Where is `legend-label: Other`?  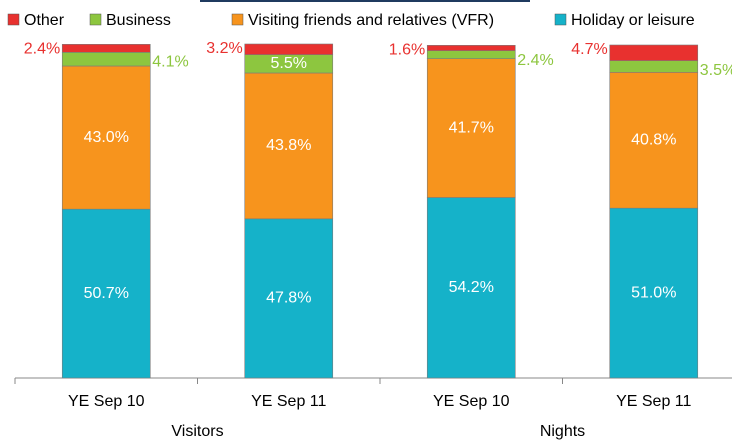
legend-label: Other is located at coordinates (44, 20).